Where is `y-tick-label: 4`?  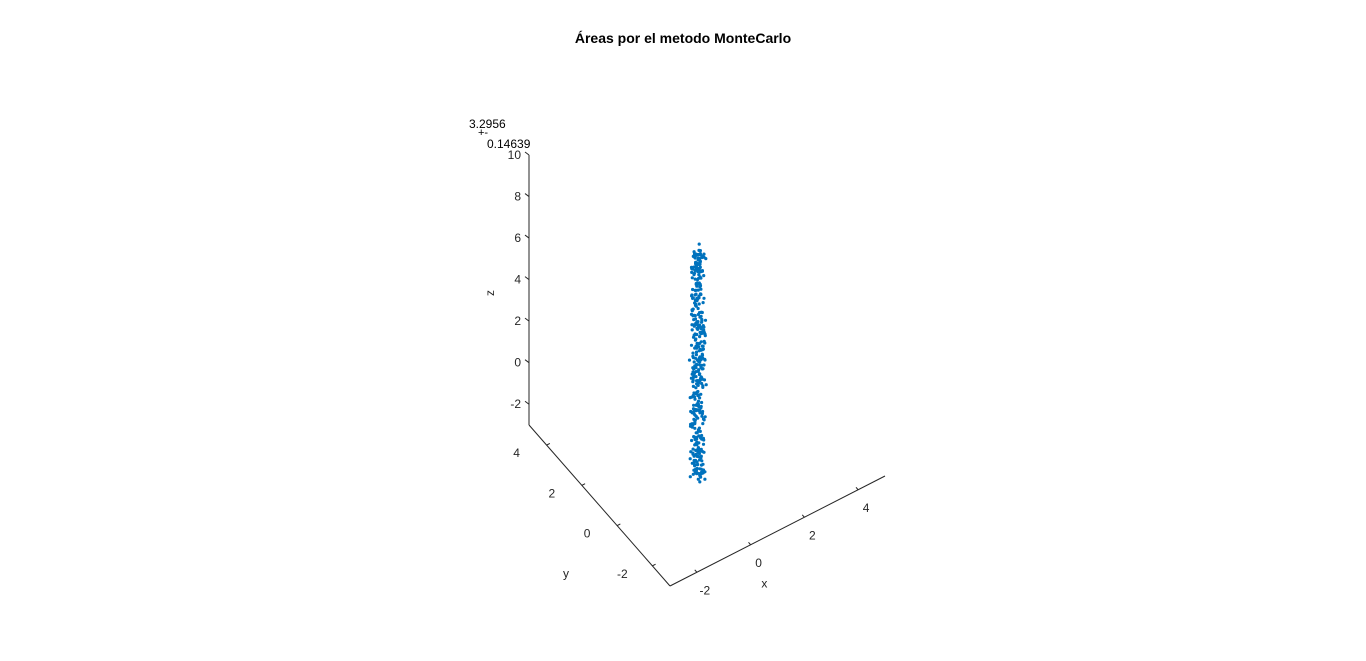 y-tick-label: 4 is located at coordinates (516, 453).